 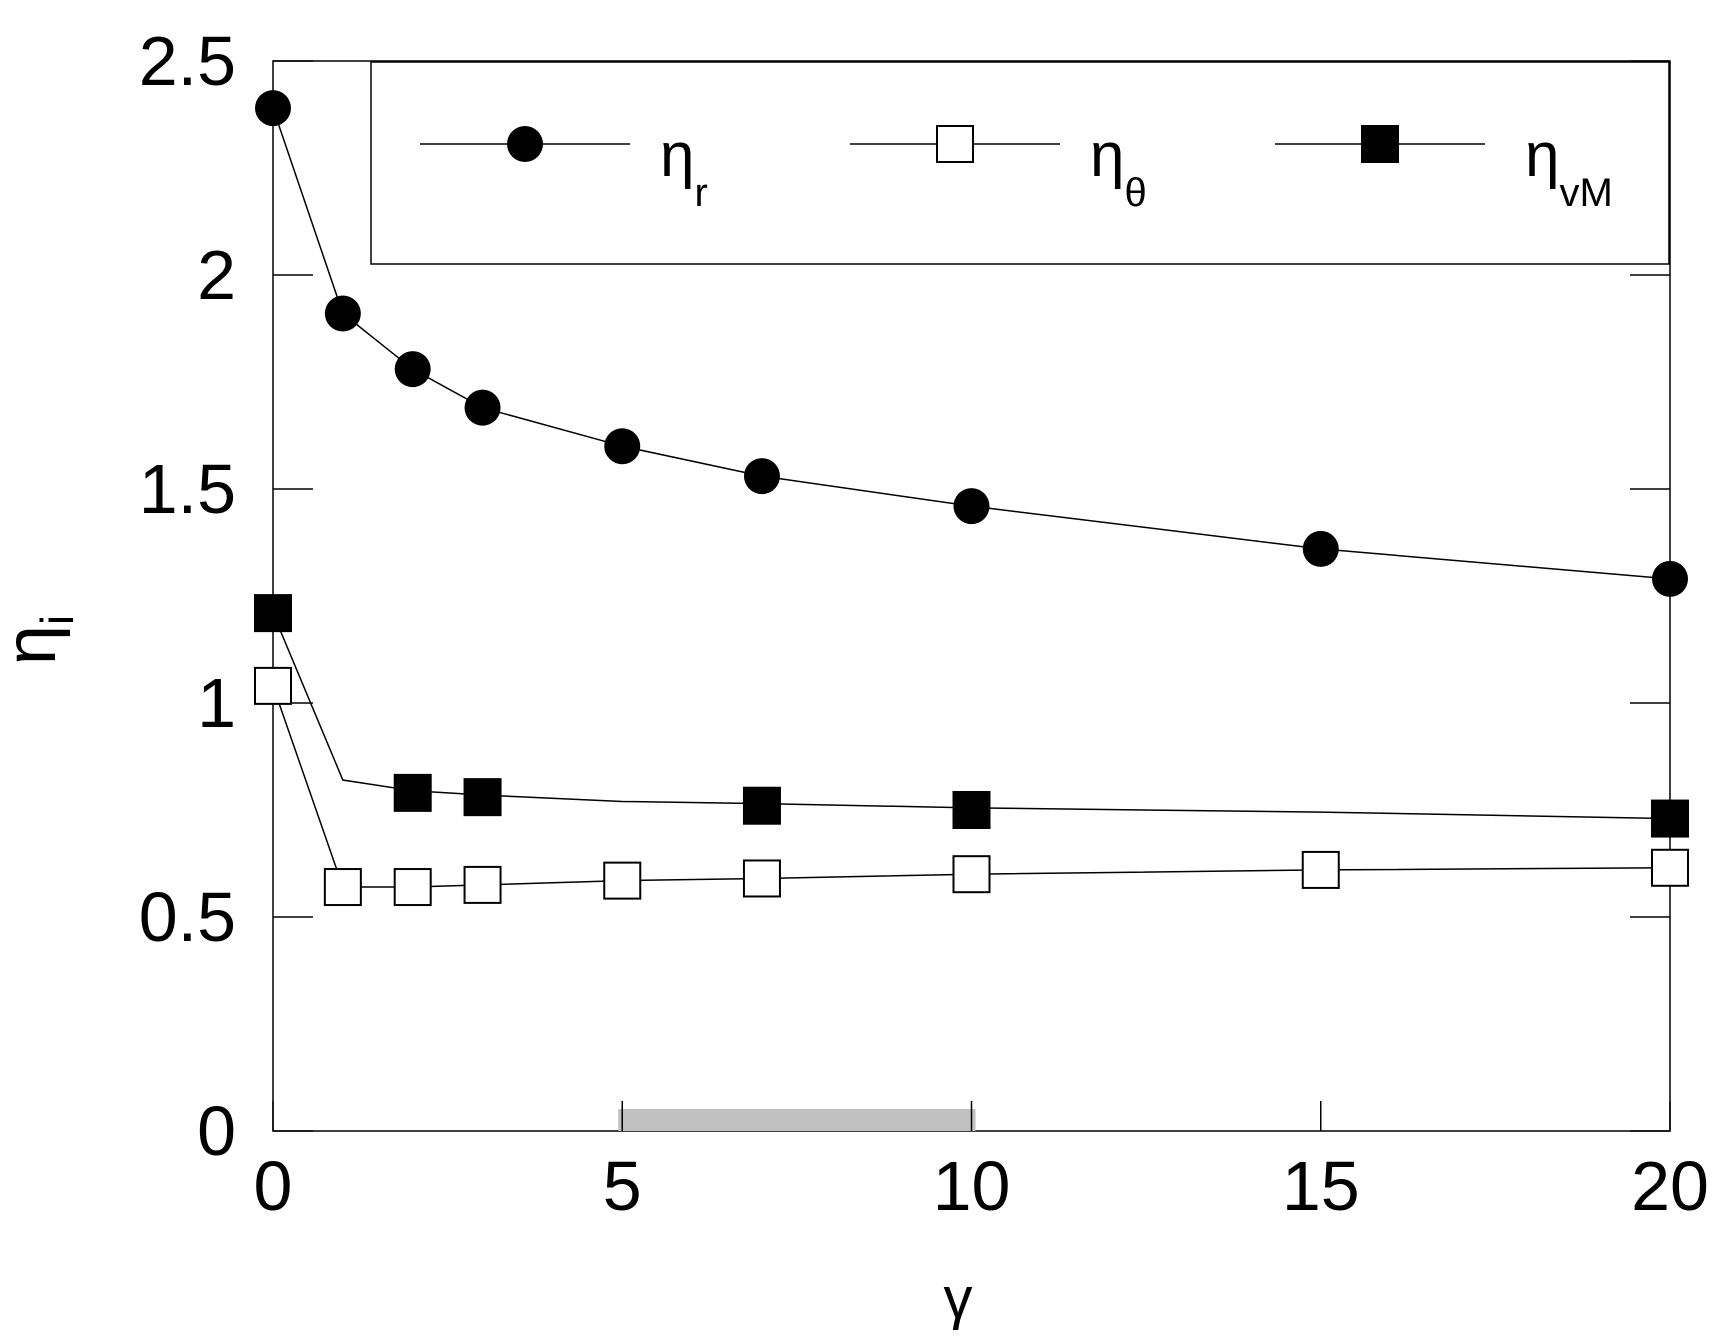 I want to click on series-line-vM, so click(x=971, y=716).